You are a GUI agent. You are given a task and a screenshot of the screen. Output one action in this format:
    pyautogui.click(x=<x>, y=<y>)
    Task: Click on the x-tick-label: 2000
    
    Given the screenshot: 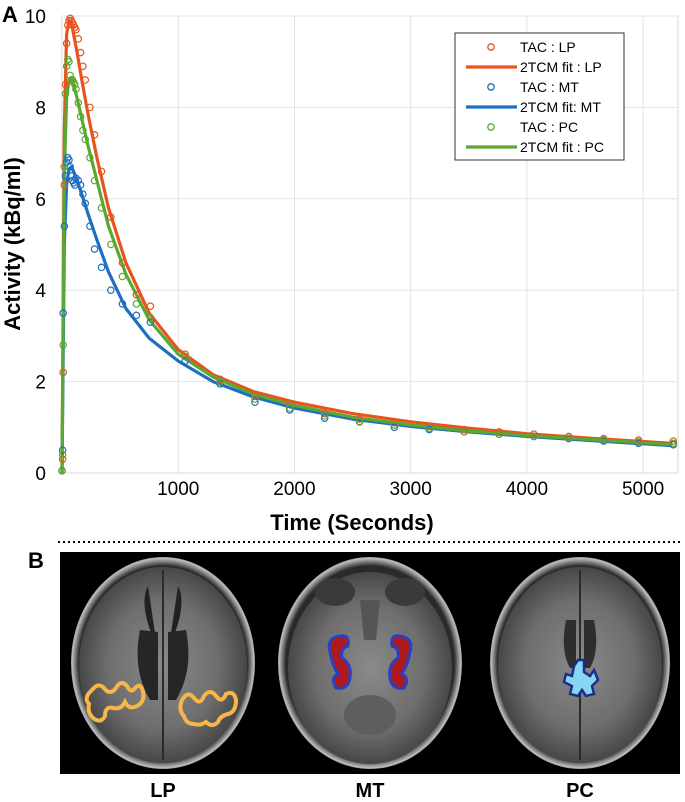 What is the action you would take?
    pyautogui.click(x=294, y=489)
    